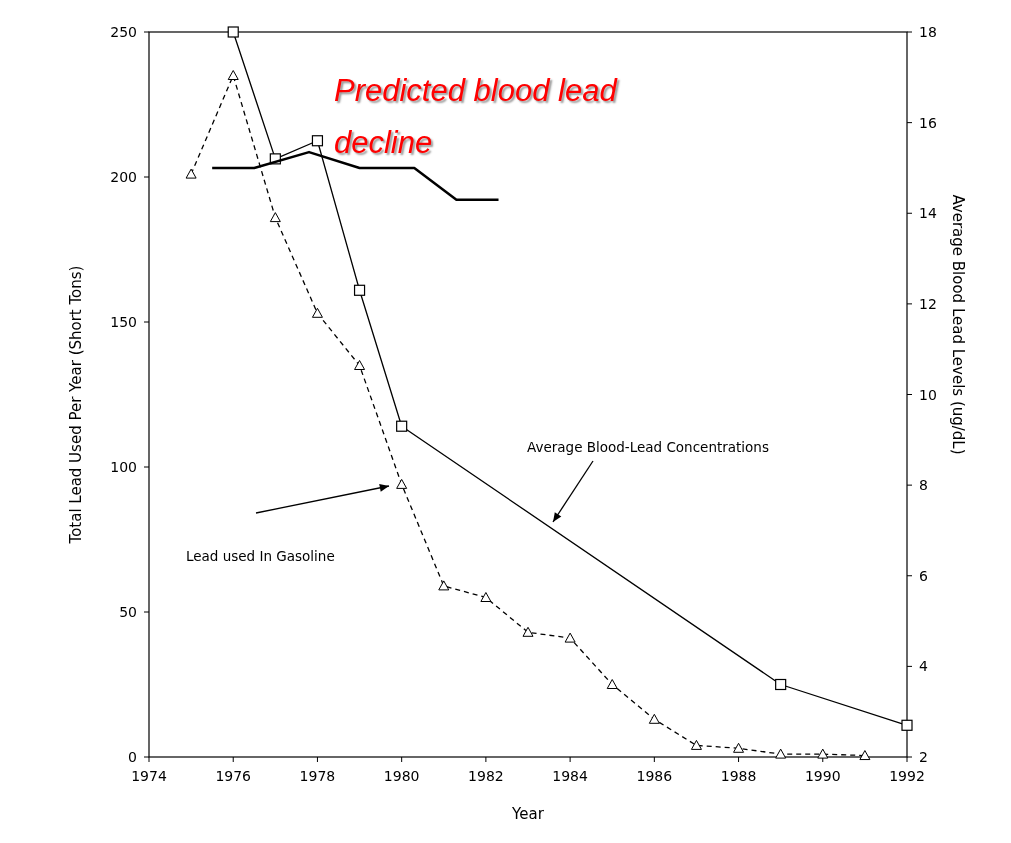  I want to click on y2-tick-label: 6, so click(923, 575).